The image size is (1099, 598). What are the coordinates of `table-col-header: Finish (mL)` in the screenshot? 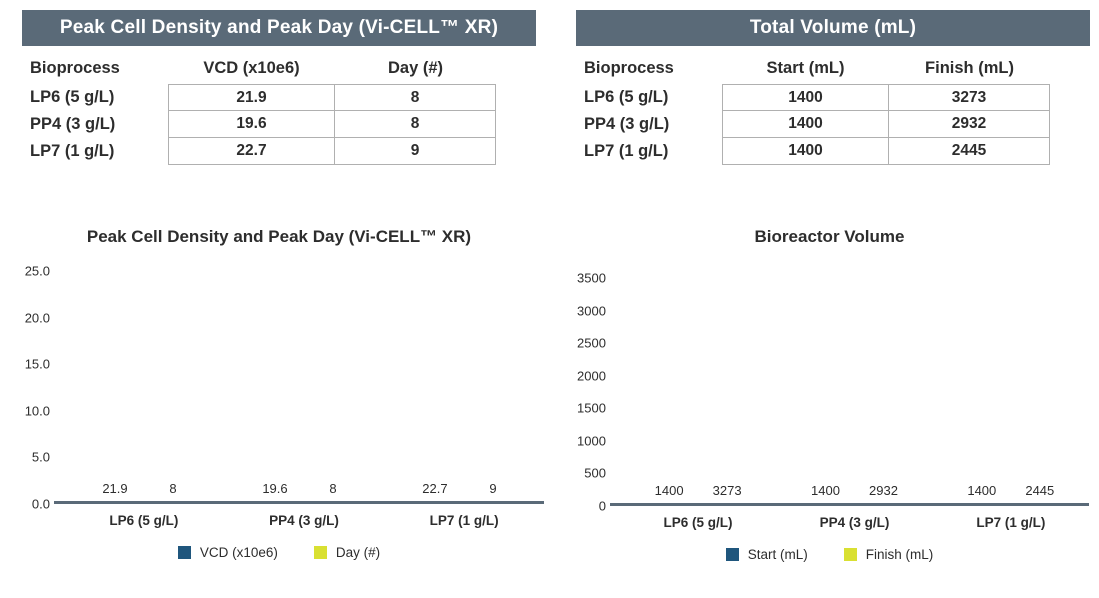 It's located at (969, 68).